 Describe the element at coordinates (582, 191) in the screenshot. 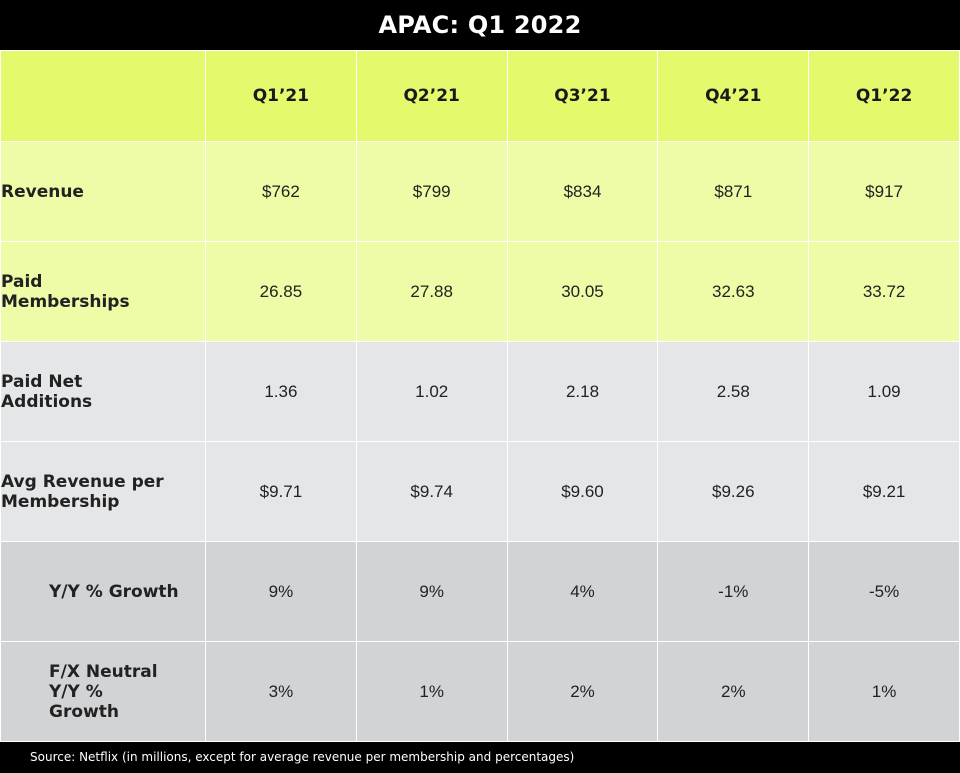

I see `table-cell: $834` at that location.